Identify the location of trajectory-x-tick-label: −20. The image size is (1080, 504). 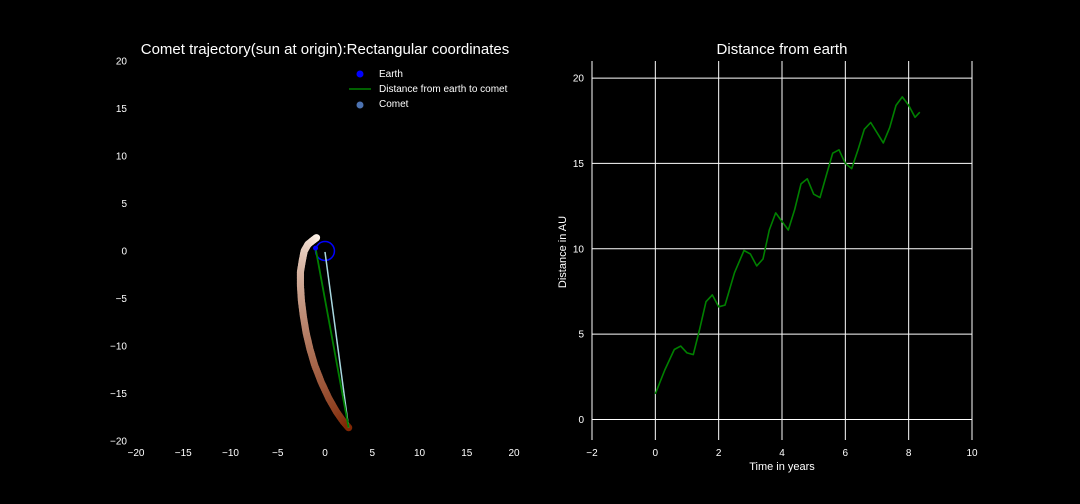
(136, 453).